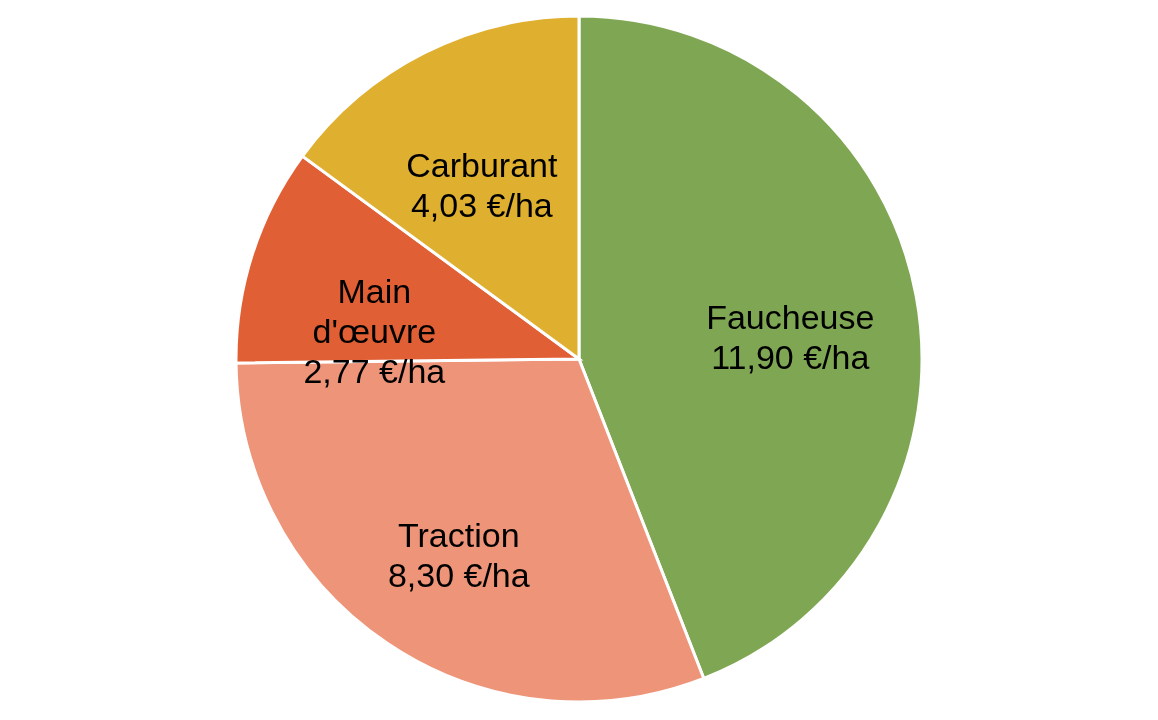  What do you see at coordinates (790, 357) in the screenshot?
I see `data-label: 11,90 €/ha` at bounding box center [790, 357].